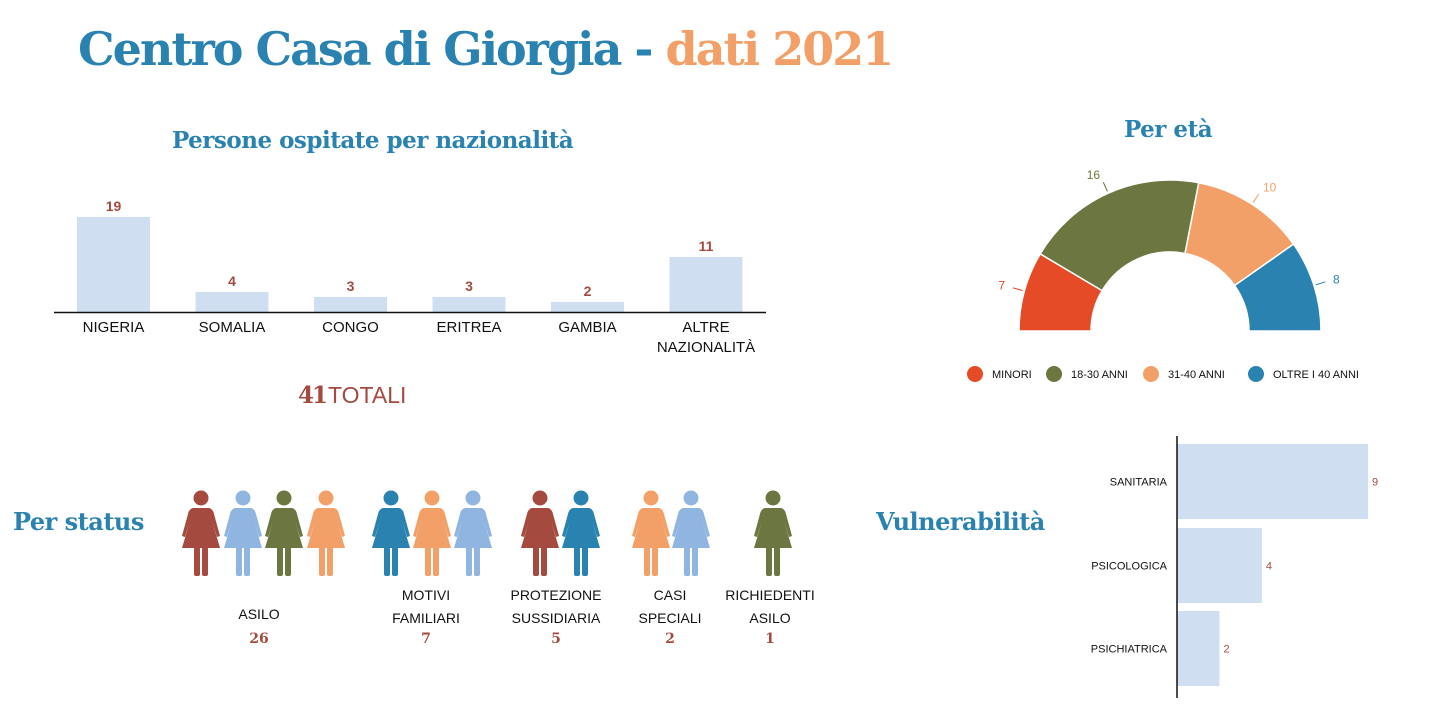  I want to click on nationality-category-label: SOMALIA, so click(232, 327).